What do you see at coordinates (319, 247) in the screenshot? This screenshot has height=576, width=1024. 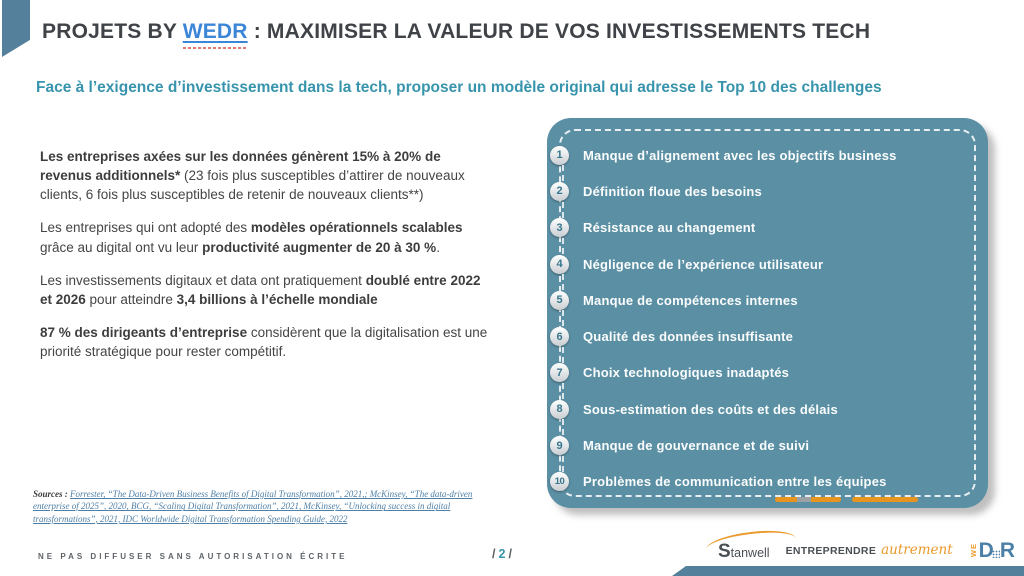 I see `text-segment: productivité augmenter de 20 à 30 %` at bounding box center [319, 247].